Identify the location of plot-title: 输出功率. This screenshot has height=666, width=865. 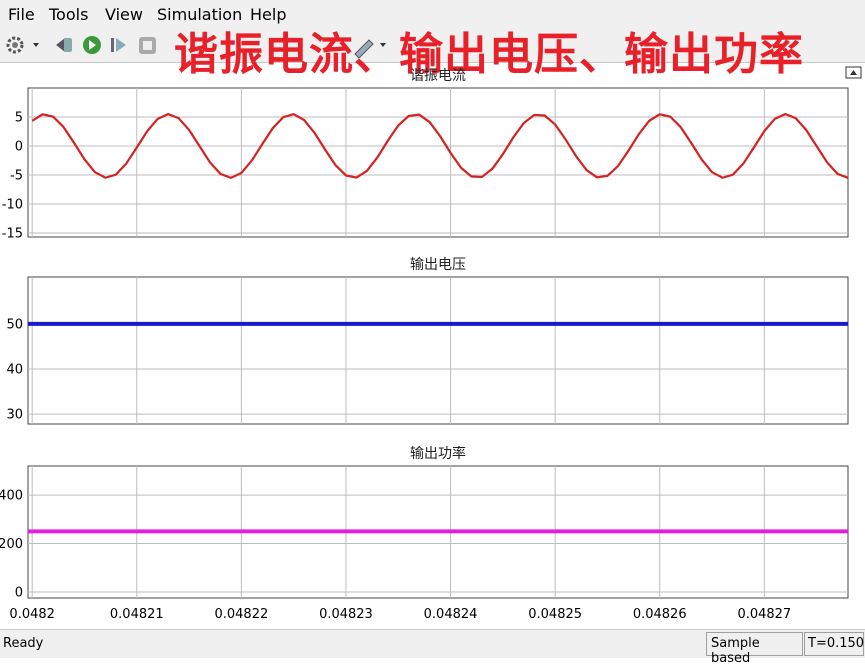
(438, 453).